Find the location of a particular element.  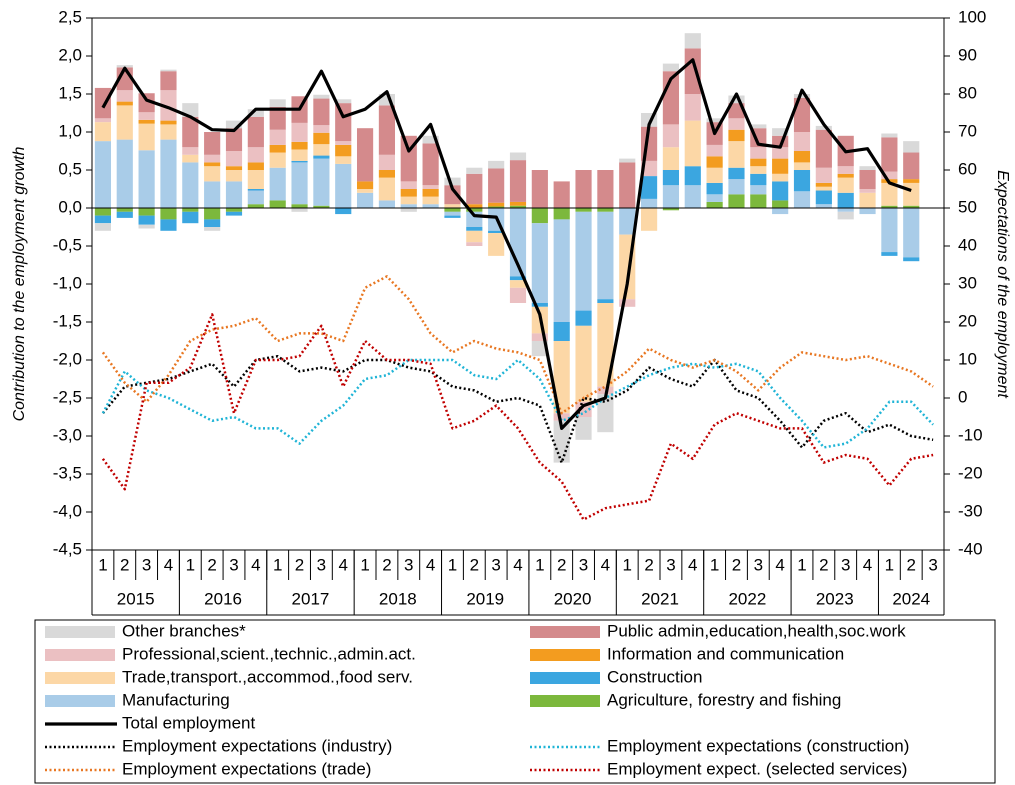

y2-axis-title: Expectations of the employment is located at coordinates (1002, 284).